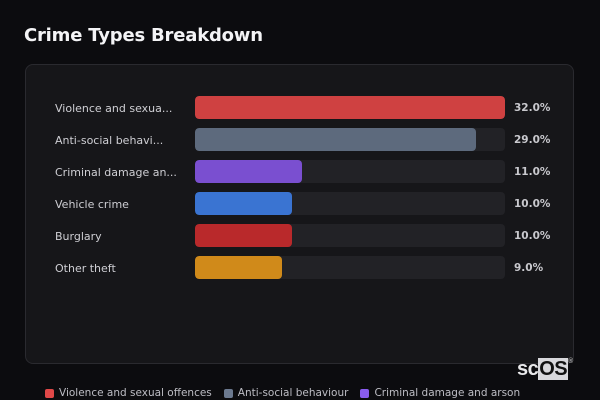 The image size is (600, 400). I want to click on bar-row: Vehicle crime 10.0%, so click(299, 207).